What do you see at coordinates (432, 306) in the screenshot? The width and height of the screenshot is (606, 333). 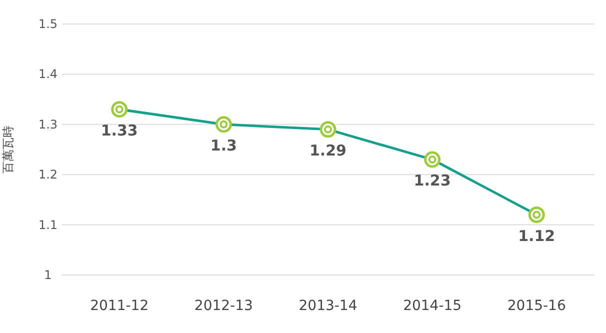 I see `x-tick-label: 2014-15` at bounding box center [432, 306].